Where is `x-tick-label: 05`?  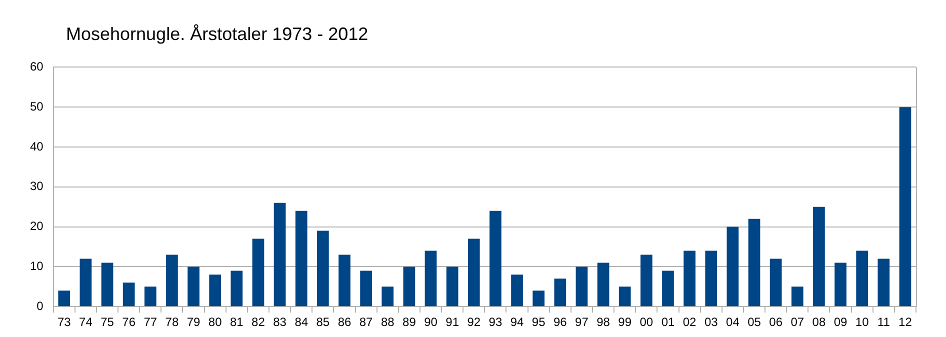
x-tick-label: 05 is located at coordinates (755, 322).